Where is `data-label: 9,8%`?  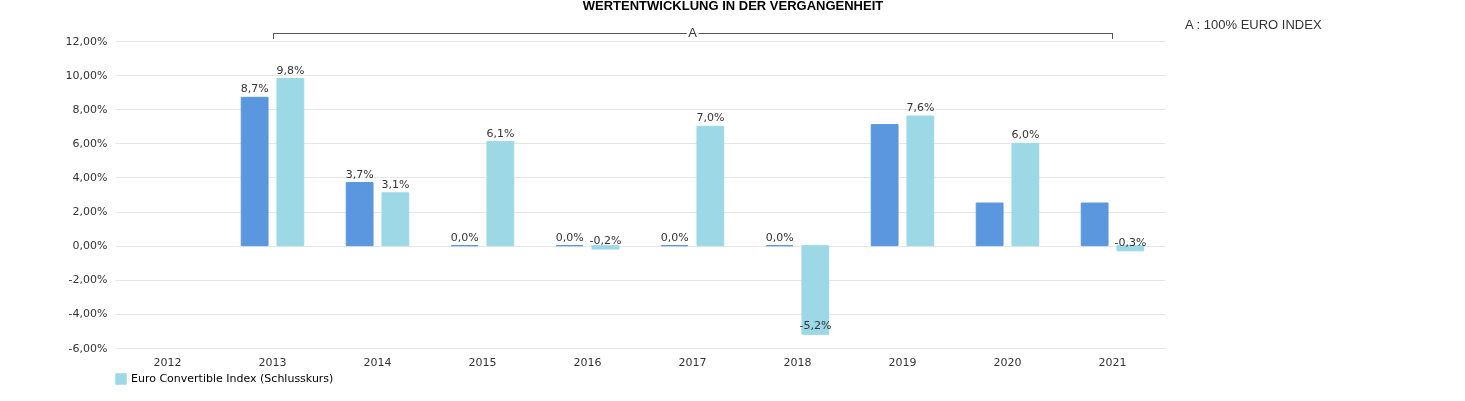 data-label: 9,8% is located at coordinates (290, 70).